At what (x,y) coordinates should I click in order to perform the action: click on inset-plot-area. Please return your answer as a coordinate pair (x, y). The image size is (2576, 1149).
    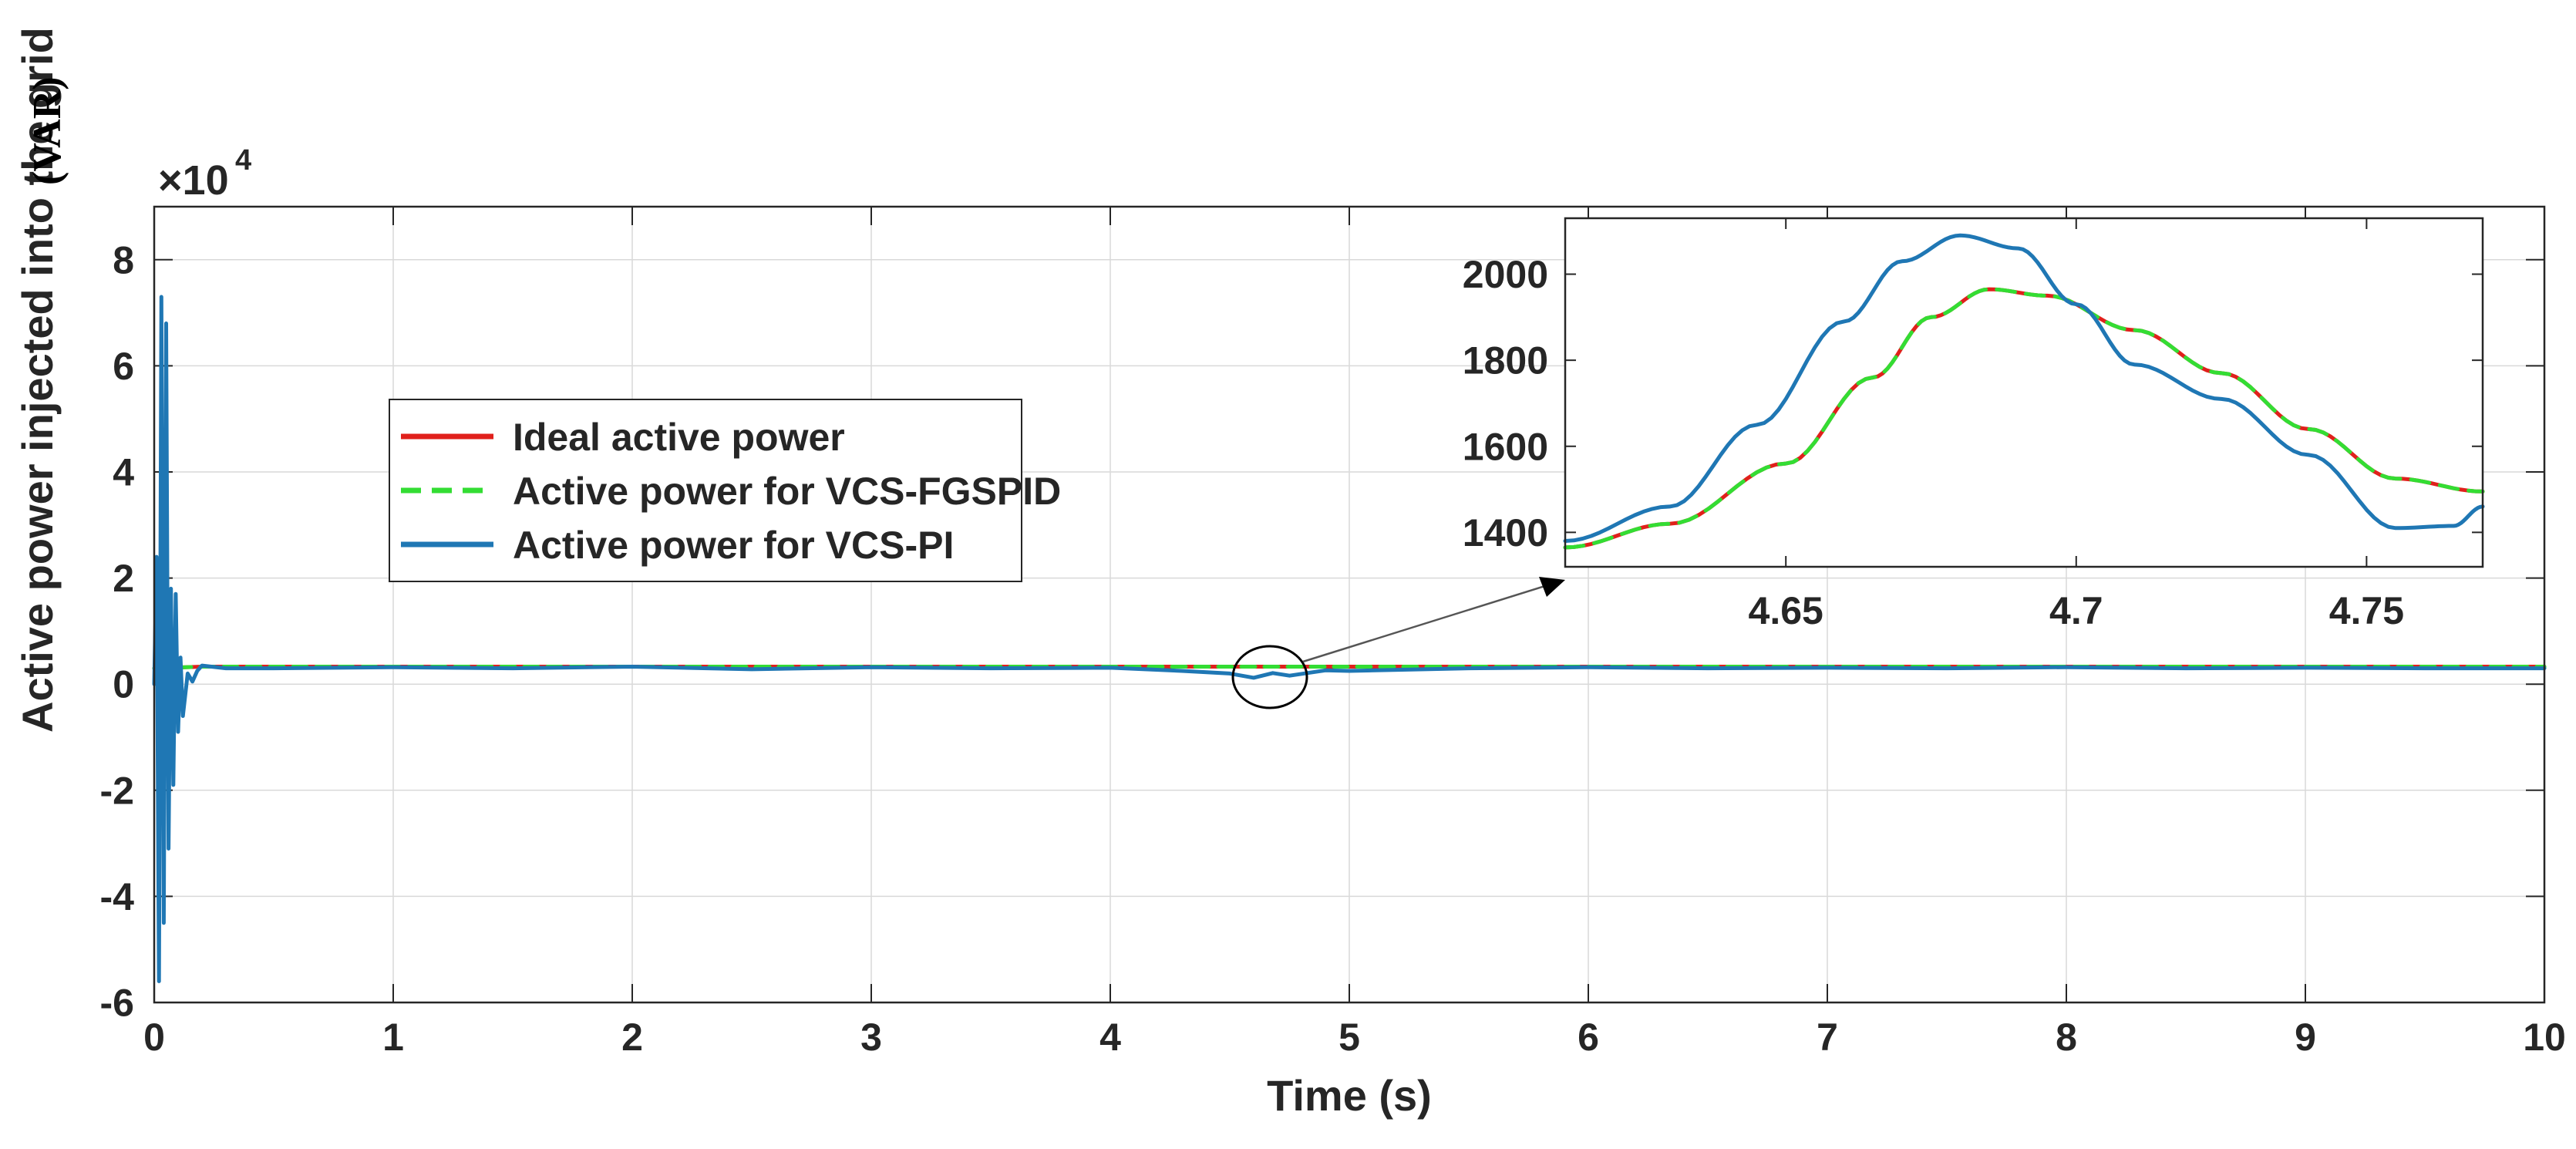
    Looking at the image, I should click on (2024, 392).